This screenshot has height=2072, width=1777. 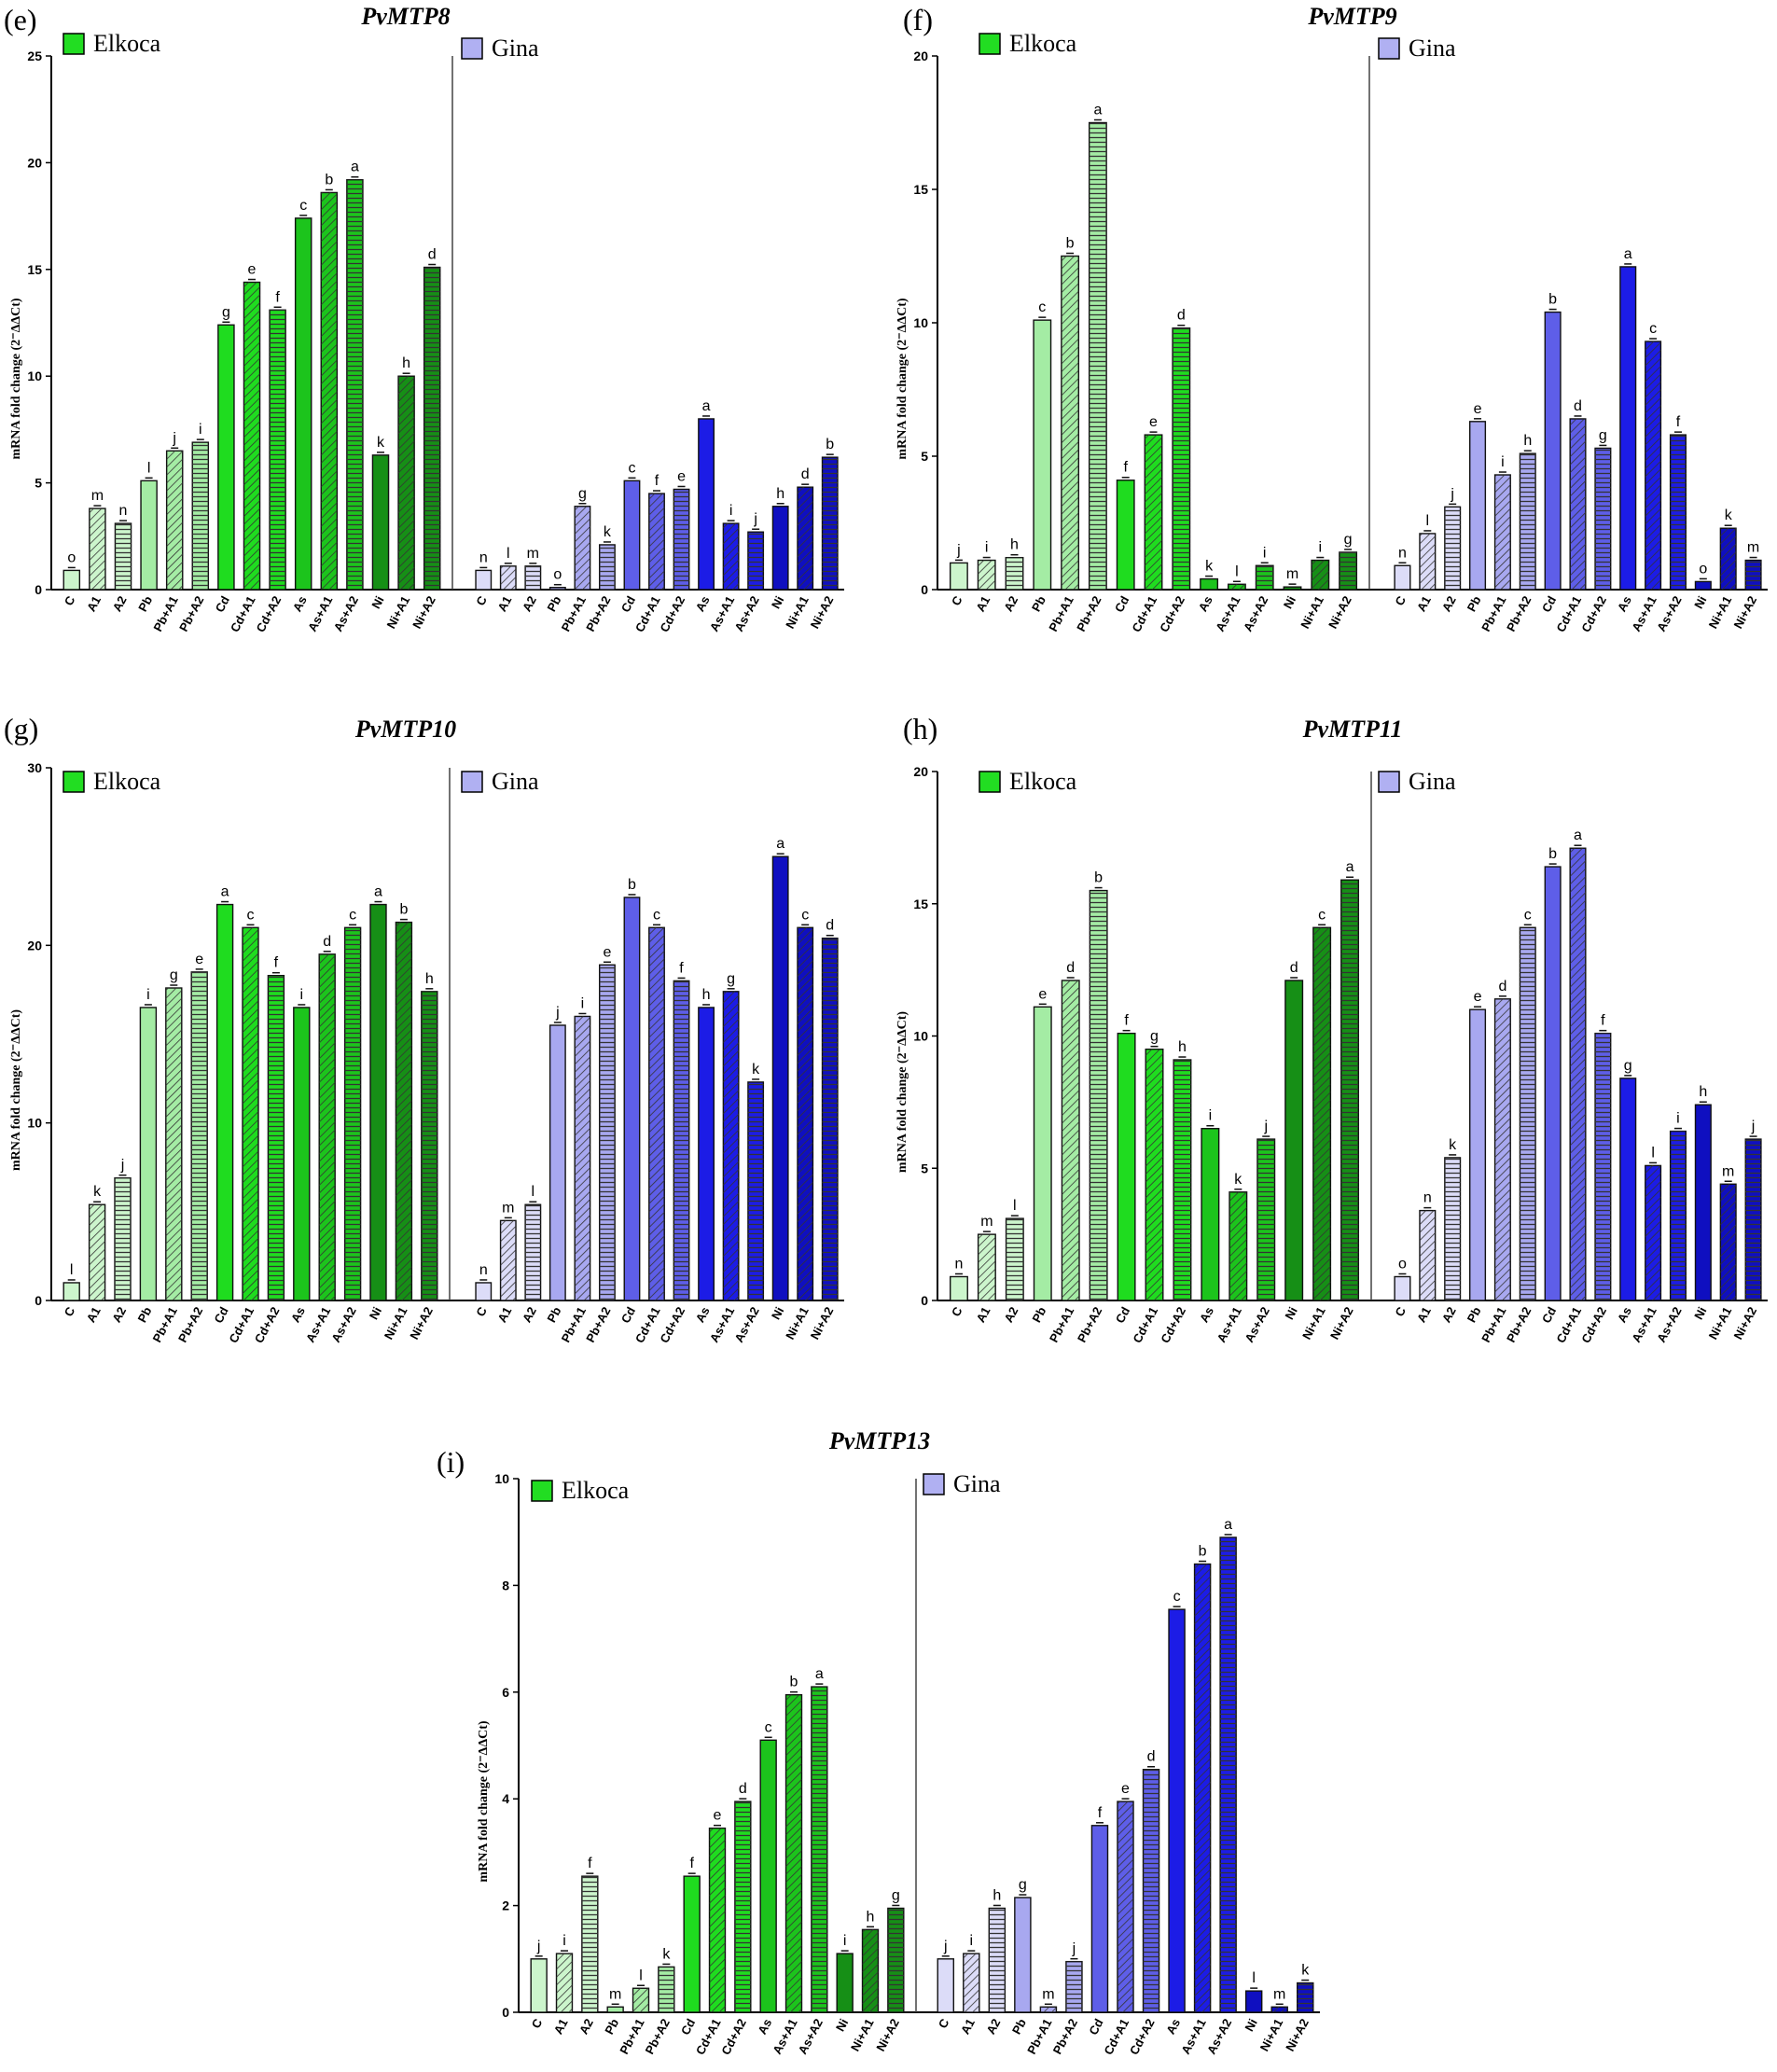 What do you see at coordinates (557, 589) in the screenshot?
I see `bar-gina-Pb` at bounding box center [557, 589].